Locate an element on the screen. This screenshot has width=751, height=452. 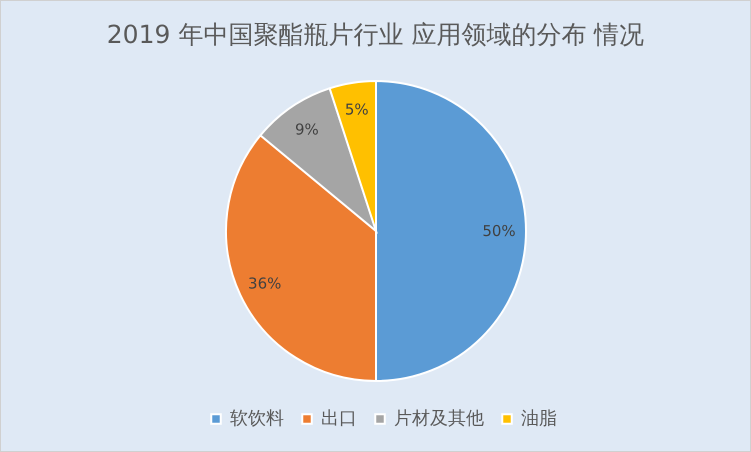
data-label: 50% is located at coordinates (499, 231).